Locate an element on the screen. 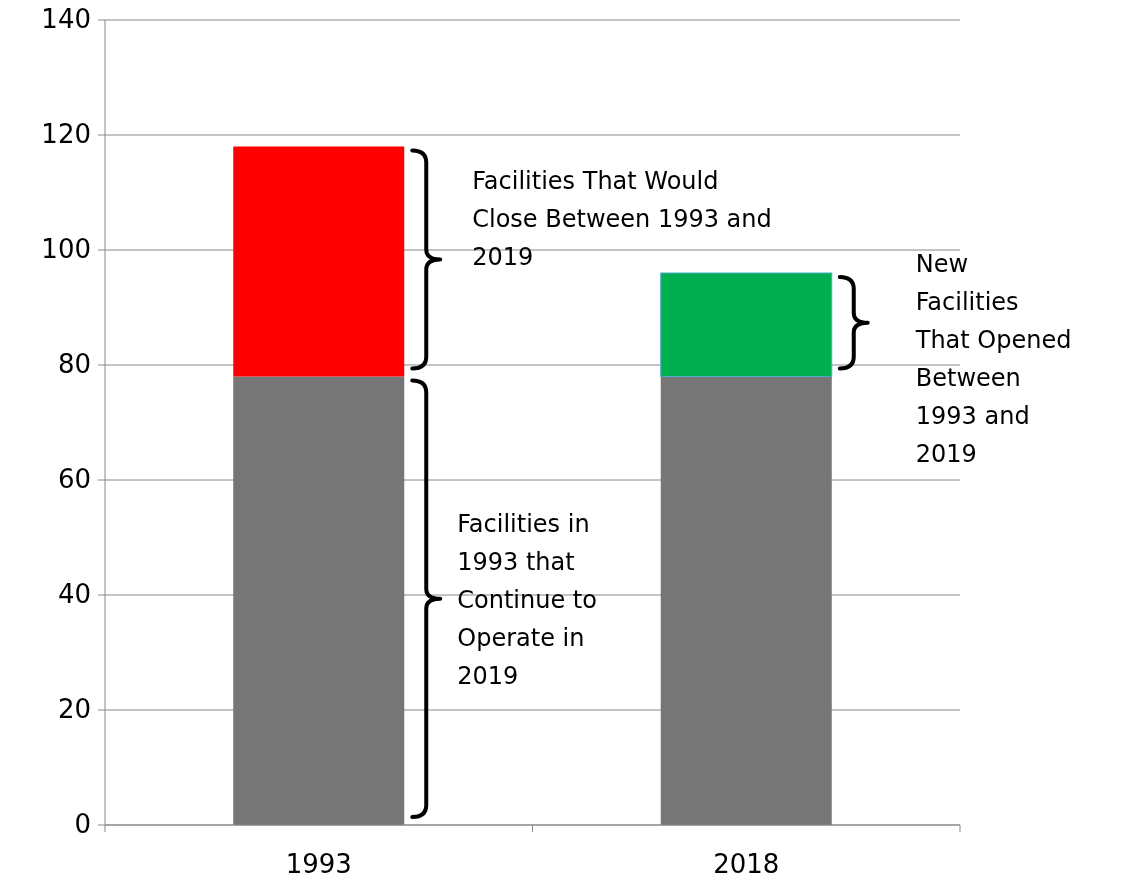 The height and width of the screenshot is (887, 1132). y-tick-label: 140 is located at coordinates (66, 18).